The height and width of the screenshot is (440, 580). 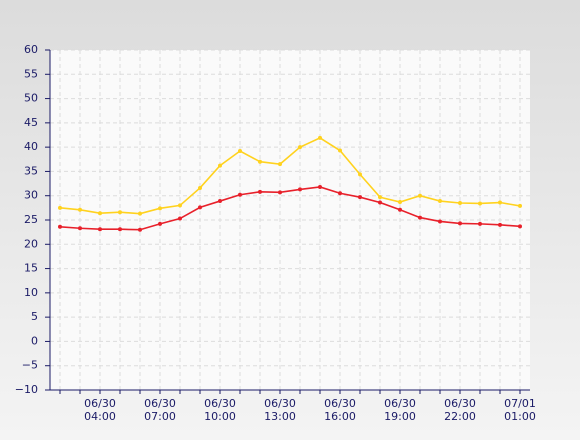 What do you see at coordinates (34, 316) in the screenshot?
I see `y-tick-label: 5` at bounding box center [34, 316].